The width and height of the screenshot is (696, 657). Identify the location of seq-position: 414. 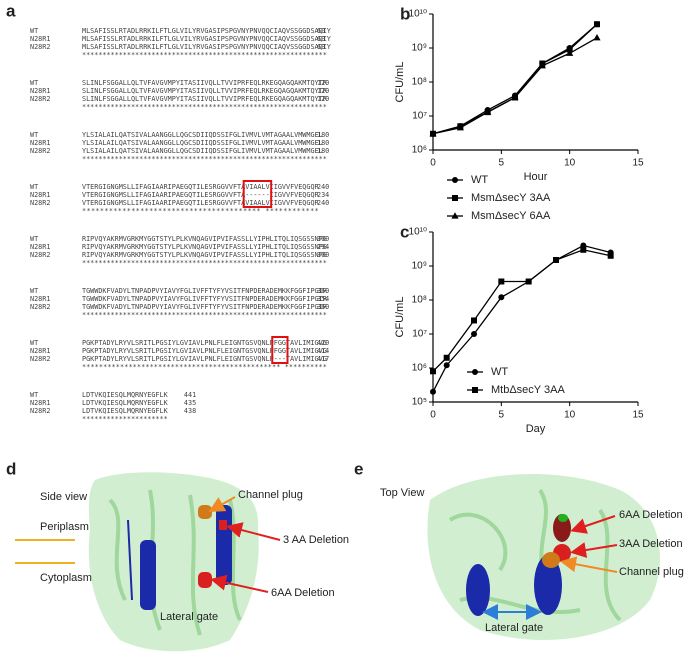
(323, 351).